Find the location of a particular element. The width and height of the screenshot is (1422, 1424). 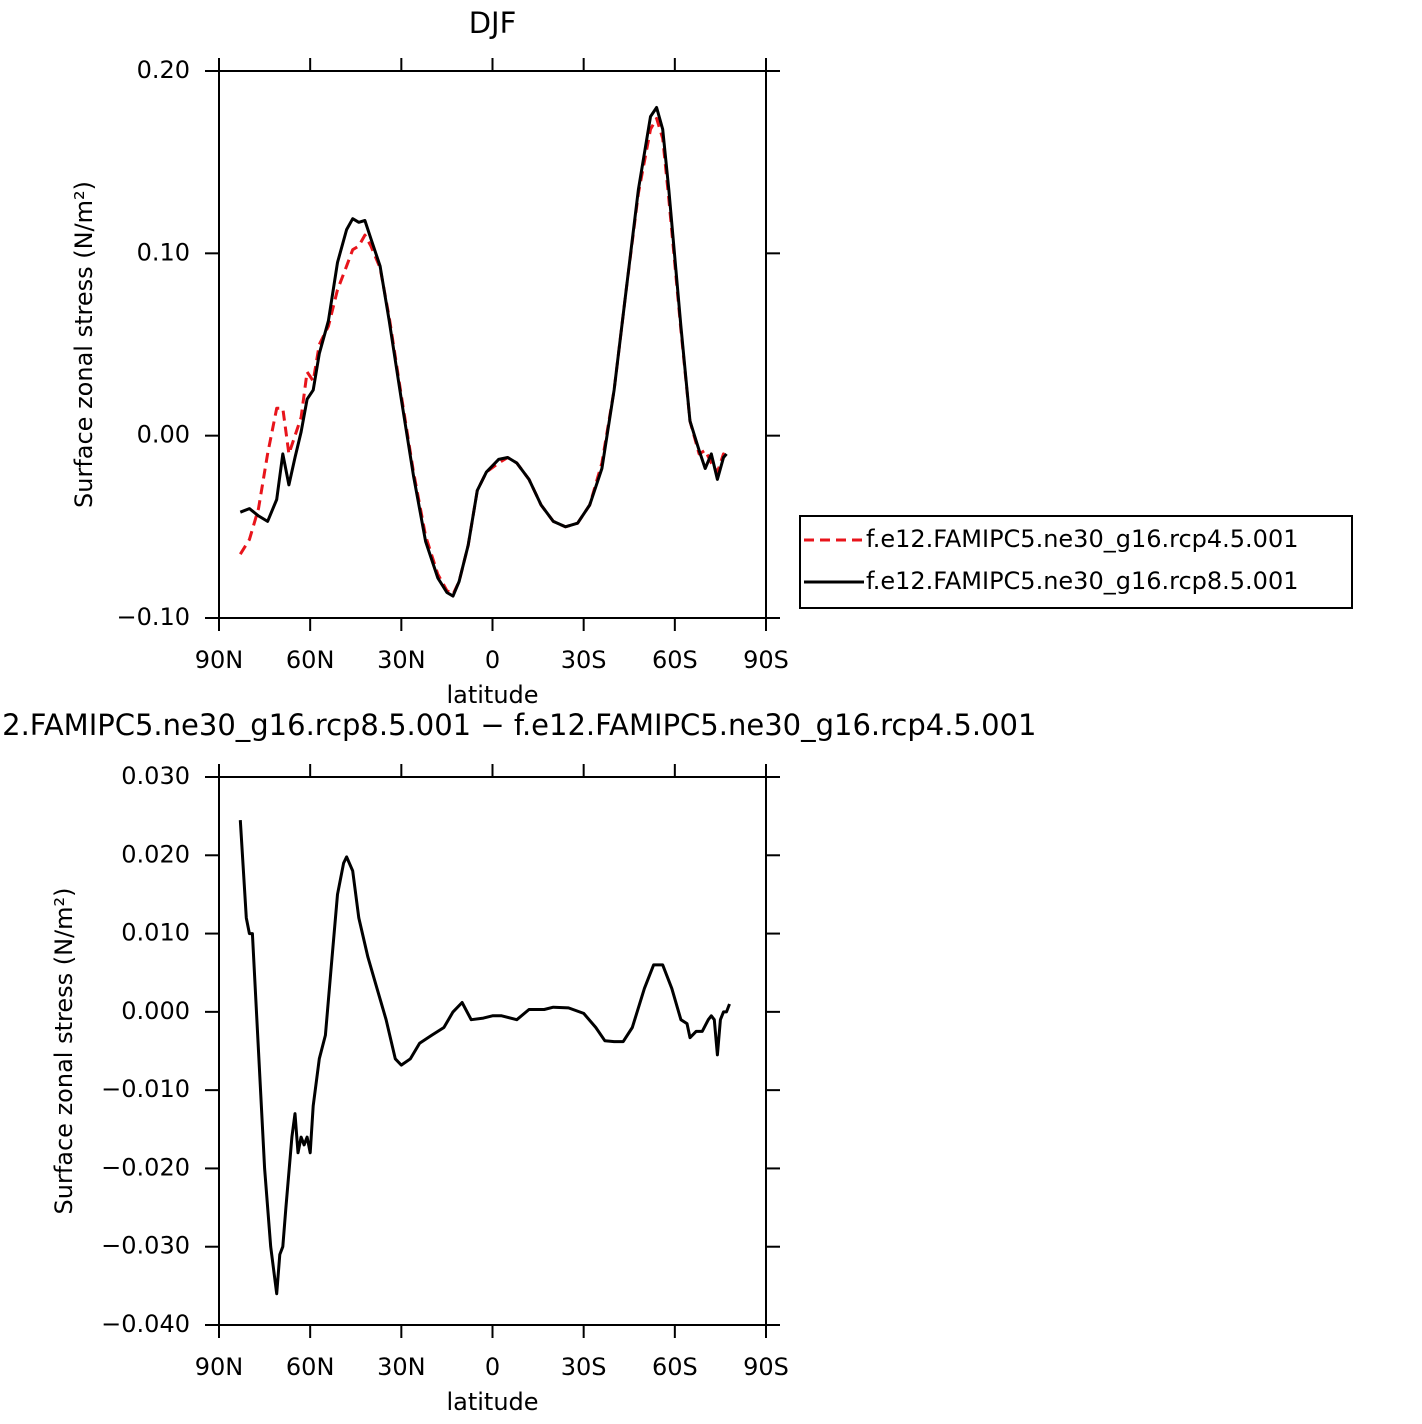

y-tick-label: −0.10 is located at coordinates (153, 617).